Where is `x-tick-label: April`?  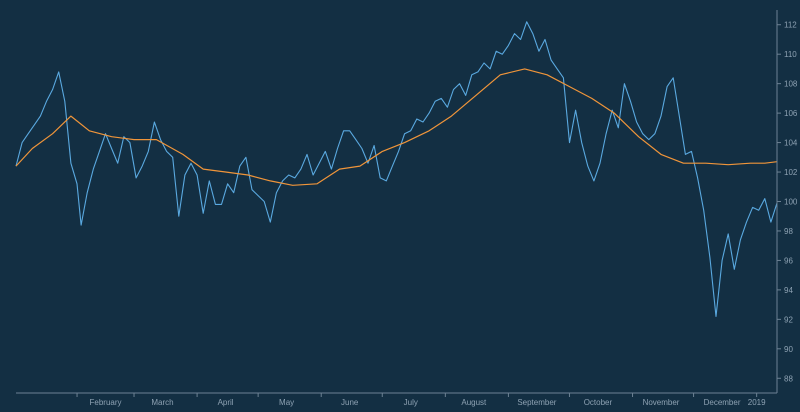 x-tick-label: April is located at coordinates (226, 402).